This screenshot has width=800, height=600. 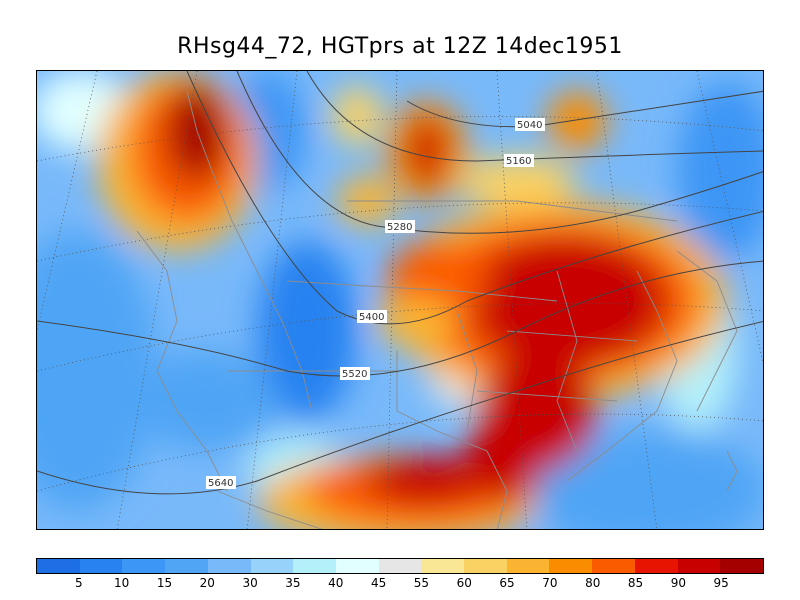 I want to click on contour-5160-line, so click(x=534, y=116).